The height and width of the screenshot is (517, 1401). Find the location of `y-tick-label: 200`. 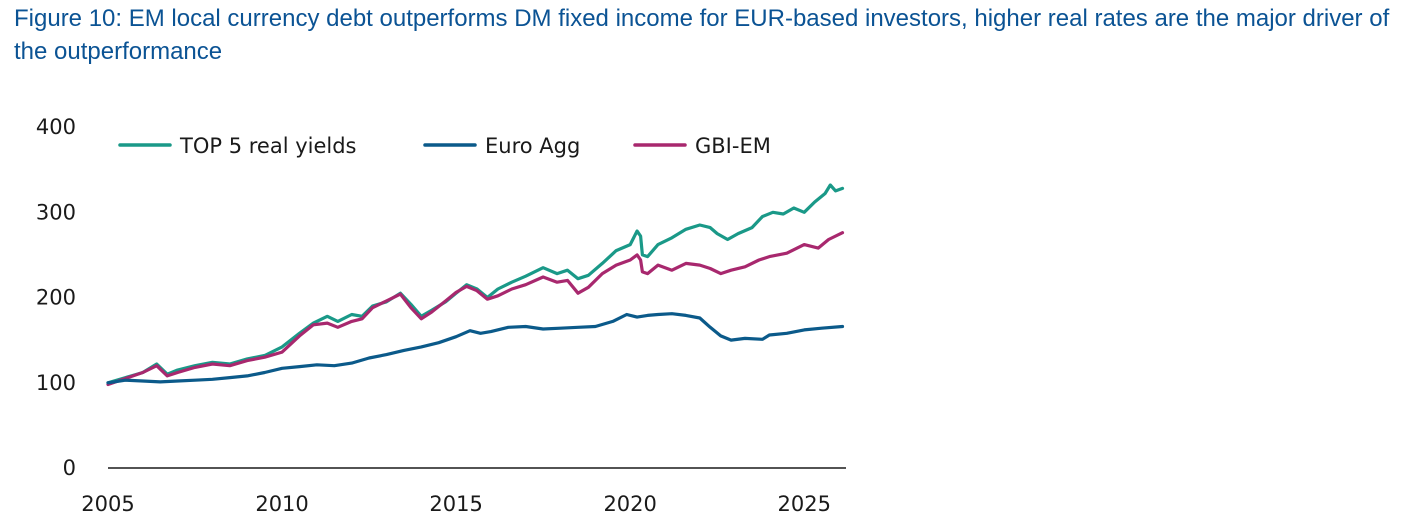

y-tick-label: 200 is located at coordinates (56, 298).